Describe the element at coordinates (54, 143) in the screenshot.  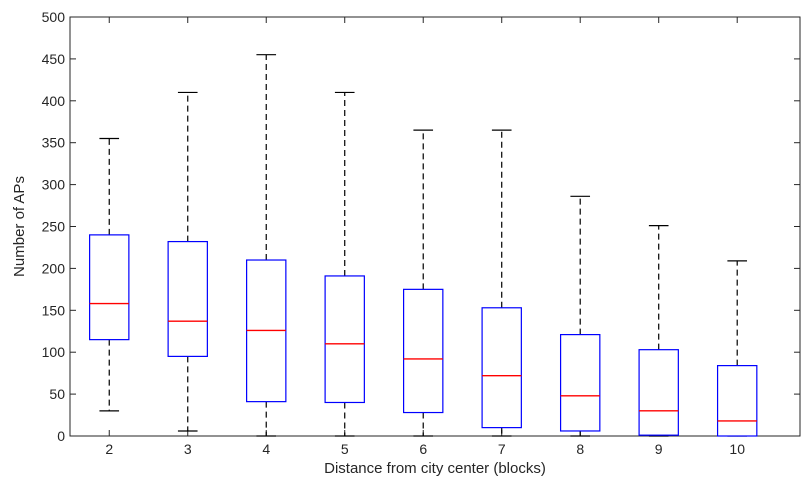
I see `y-tick-label: 350` at that location.